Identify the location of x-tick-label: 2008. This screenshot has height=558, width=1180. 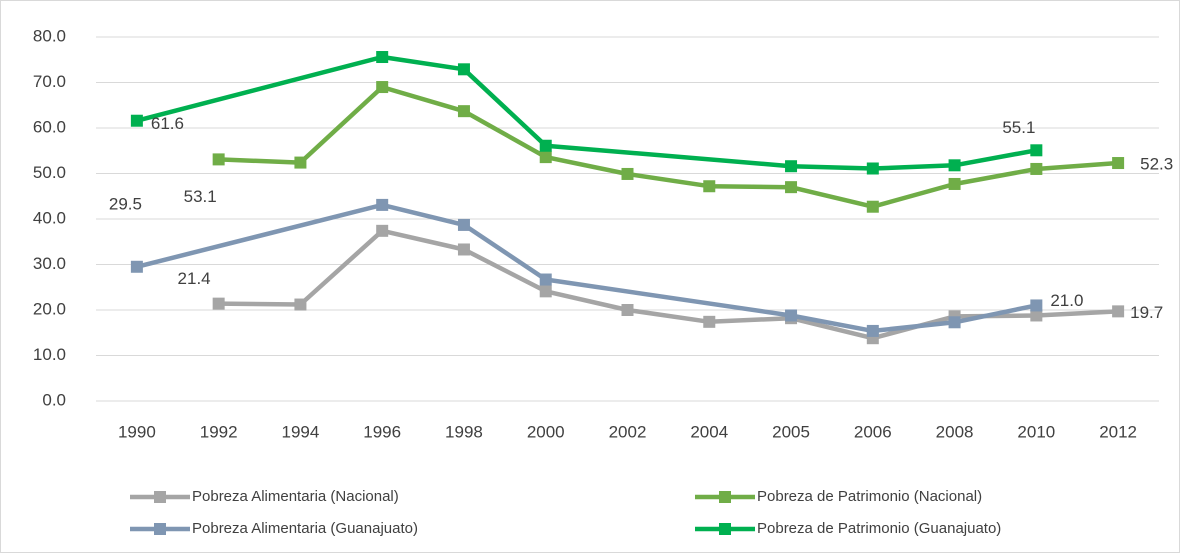
(955, 431).